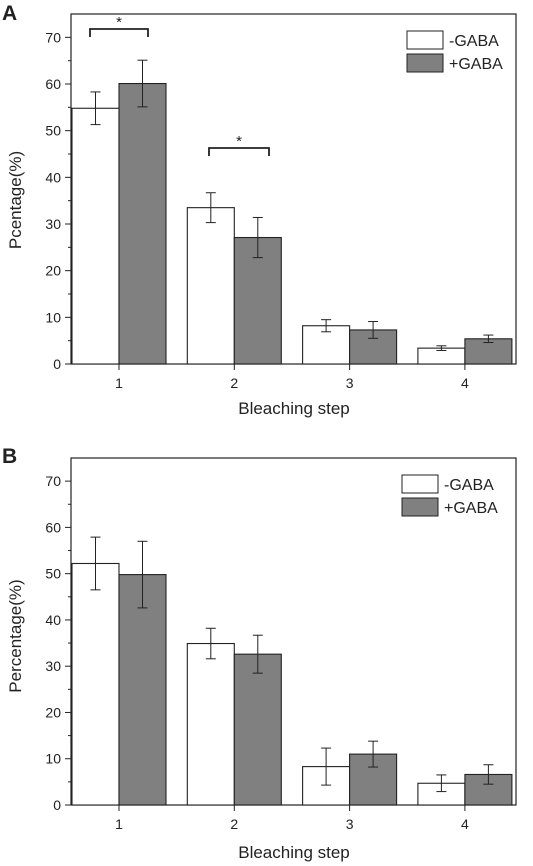 The image size is (533, 866). What do you see at coordinates (15, 200) in the screenshot?
I see `y-axis-title: Pcentage(%)` at bounding box center [15, 200].